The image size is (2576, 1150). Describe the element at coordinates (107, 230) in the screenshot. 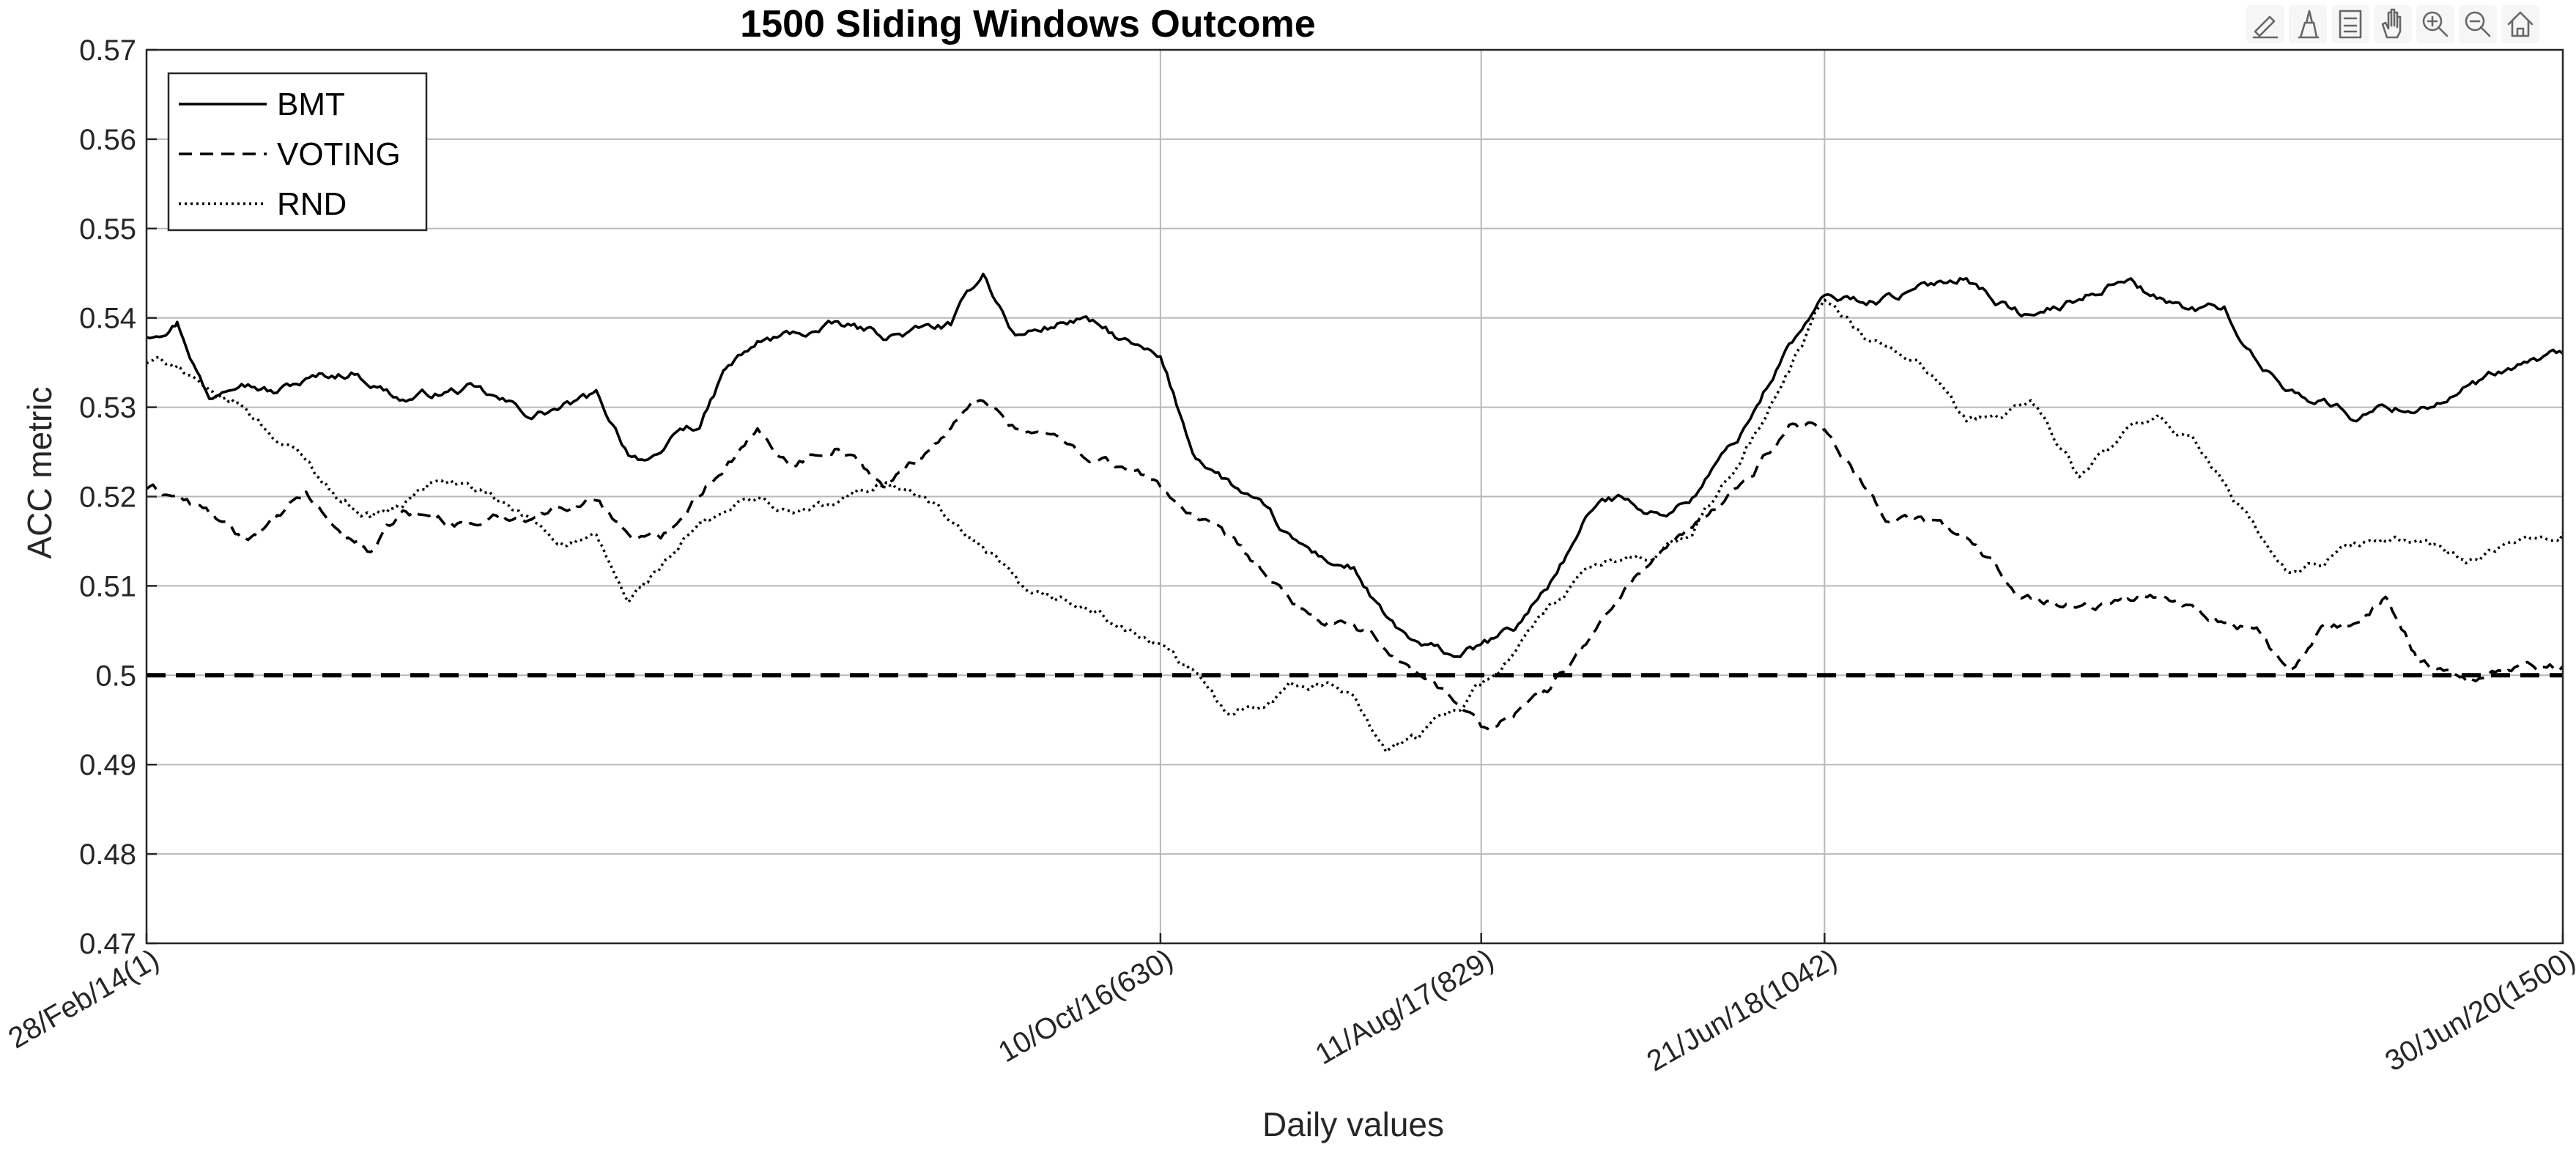

I see `y-tick-label: 0.55` at that location.